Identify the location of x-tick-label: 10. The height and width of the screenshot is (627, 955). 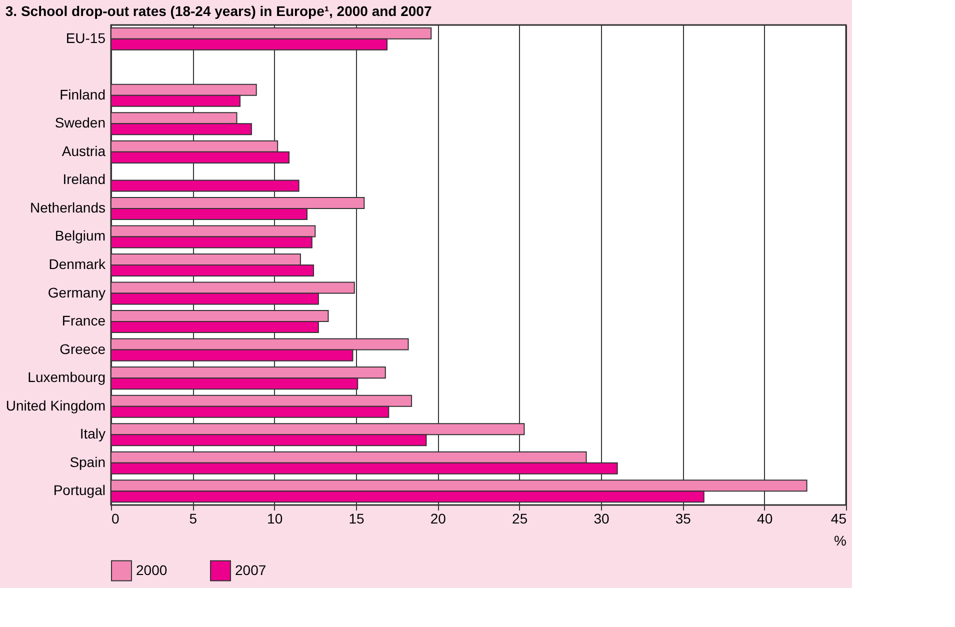
(275, 518).